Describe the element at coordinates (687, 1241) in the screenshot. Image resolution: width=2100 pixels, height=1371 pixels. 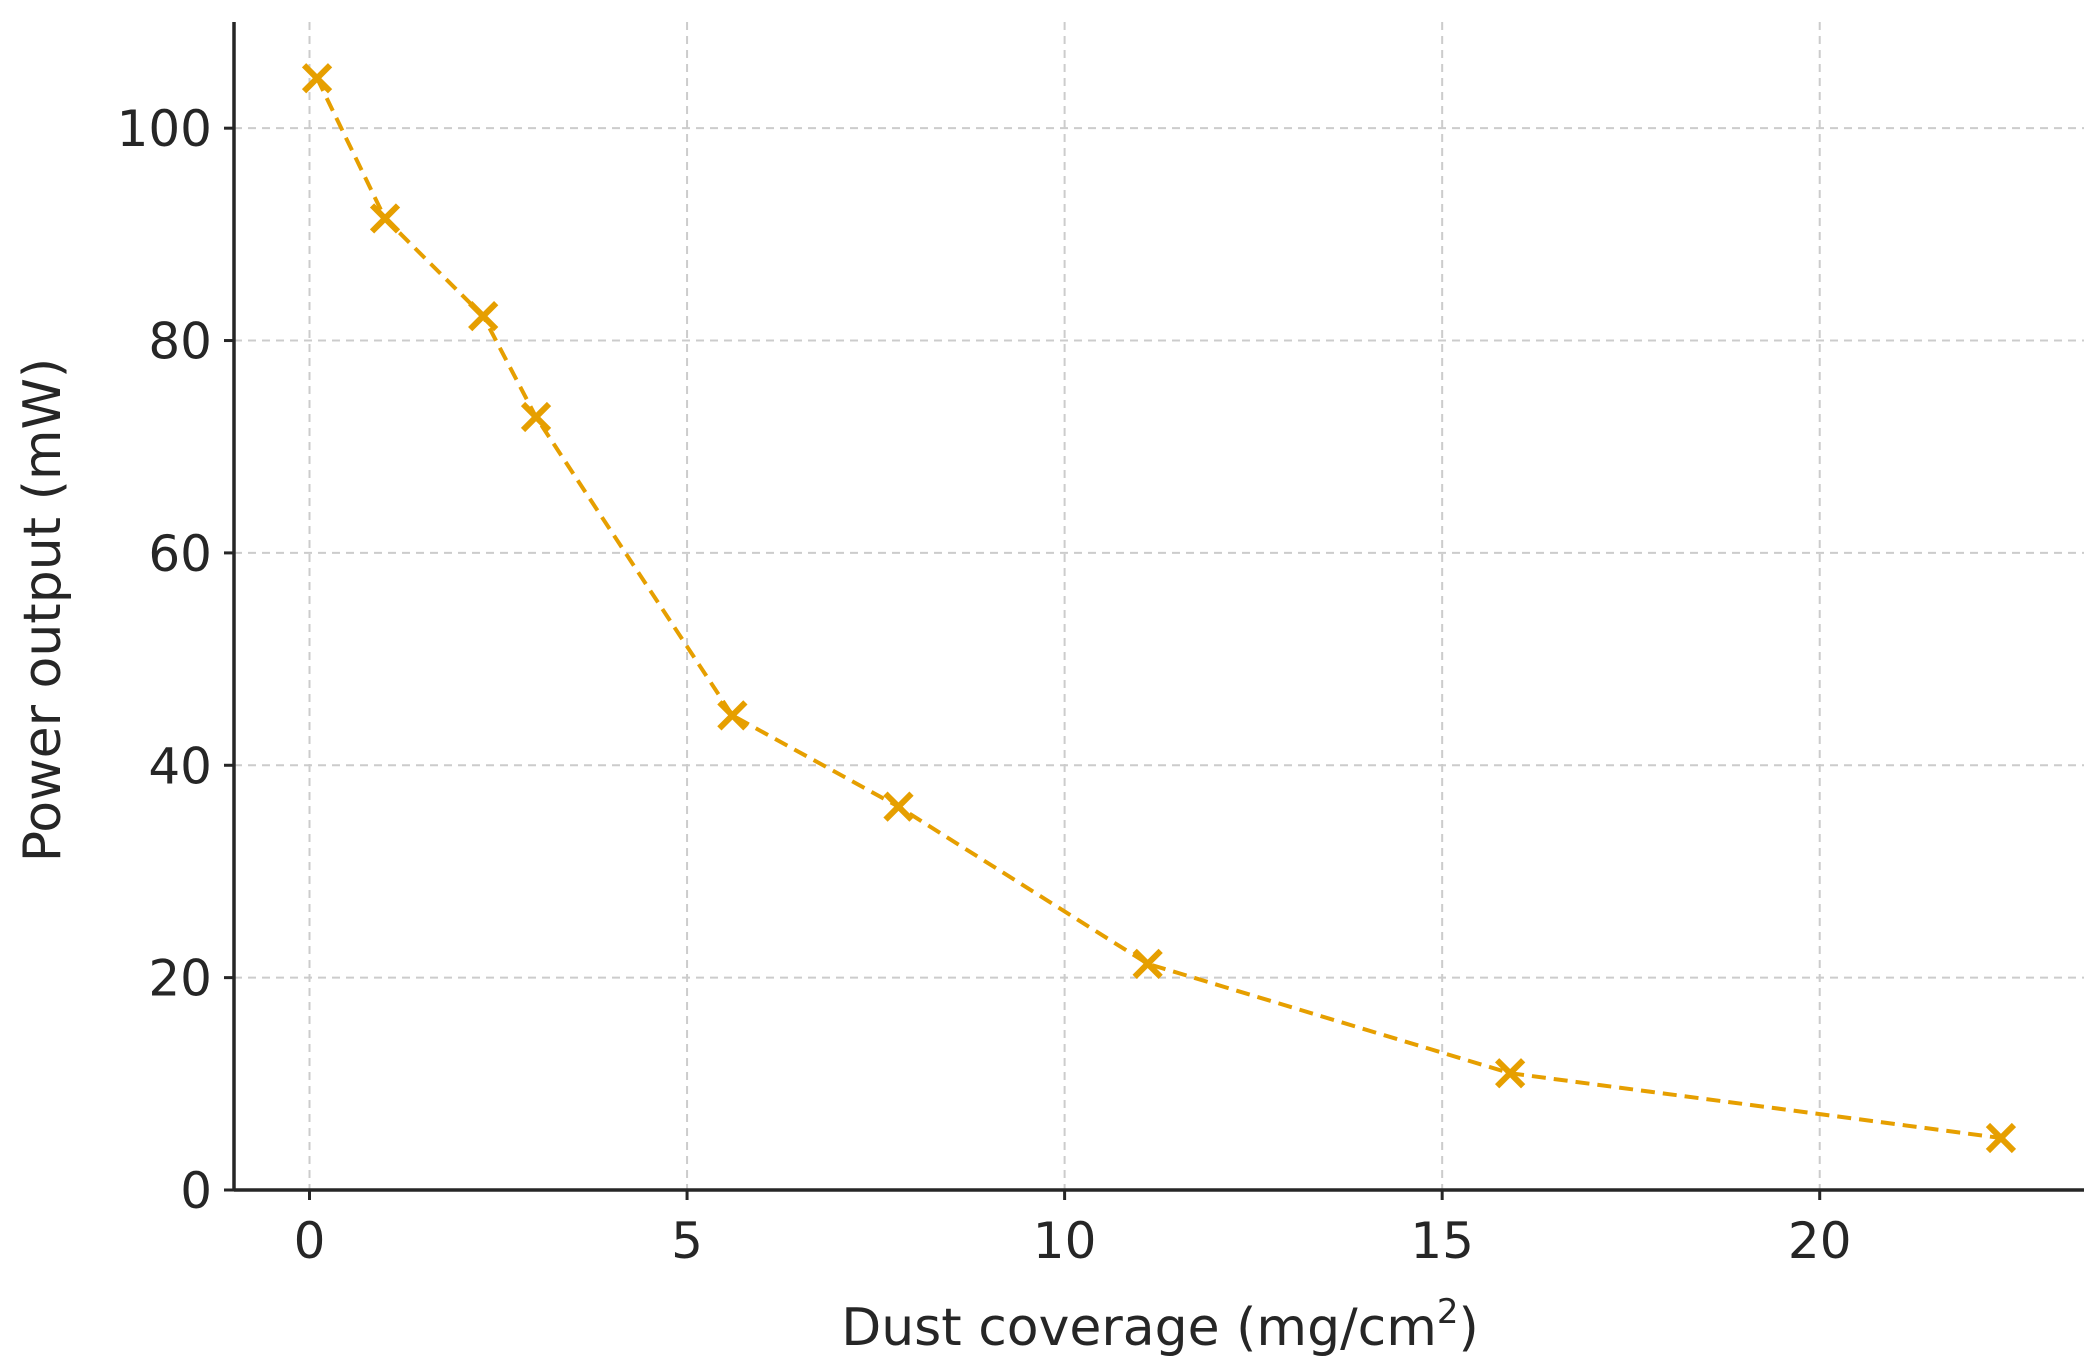
I see `x-tick-label: 5` at that location.